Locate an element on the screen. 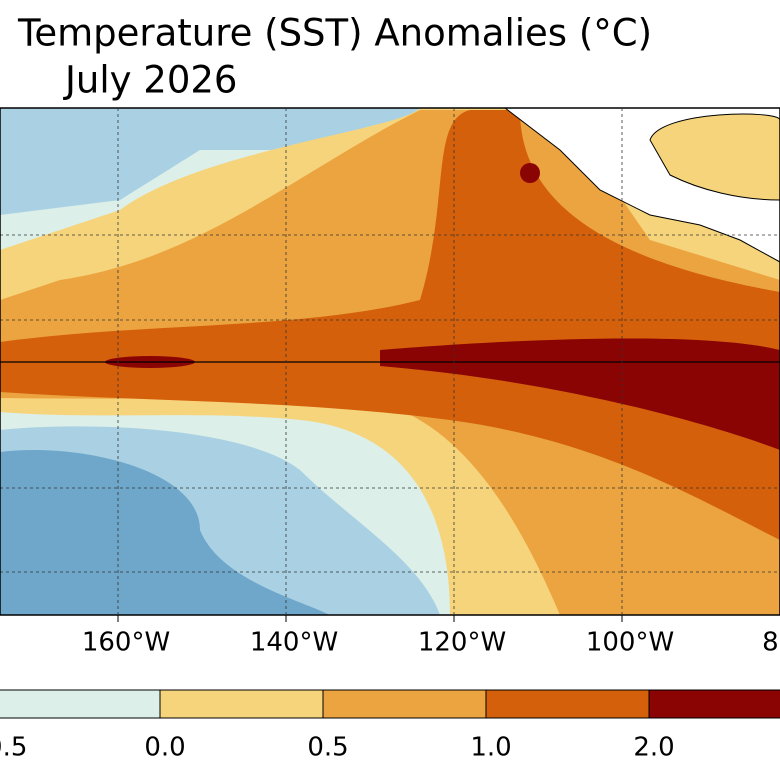  colorbar-label: 1.0 is located at coordinates (490, 748).